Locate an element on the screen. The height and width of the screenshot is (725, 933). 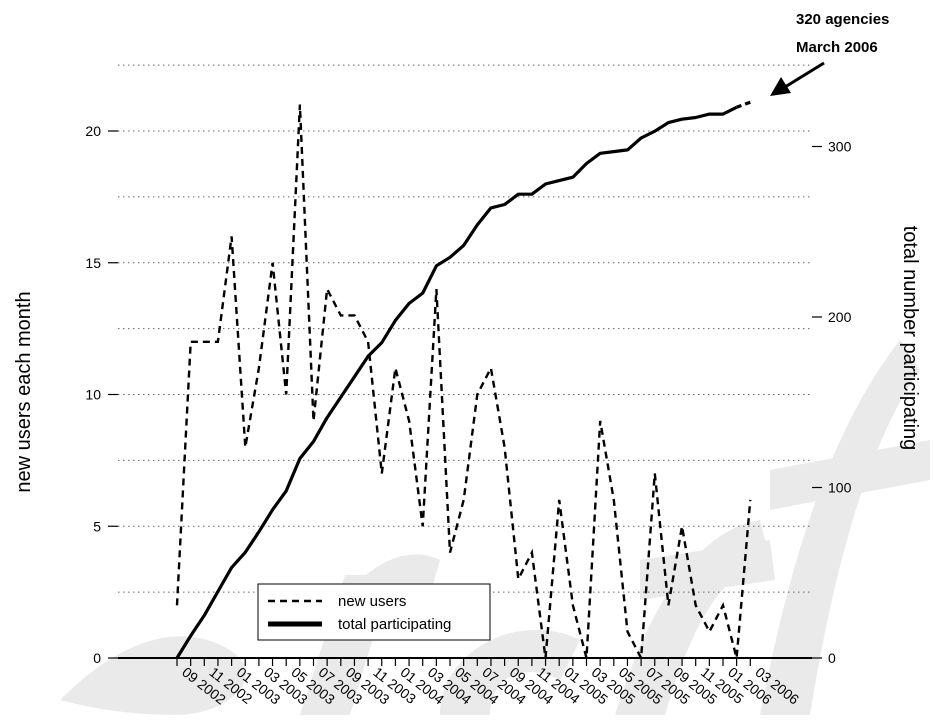
series-total-participating-segment is located at coordinates (739, 106).